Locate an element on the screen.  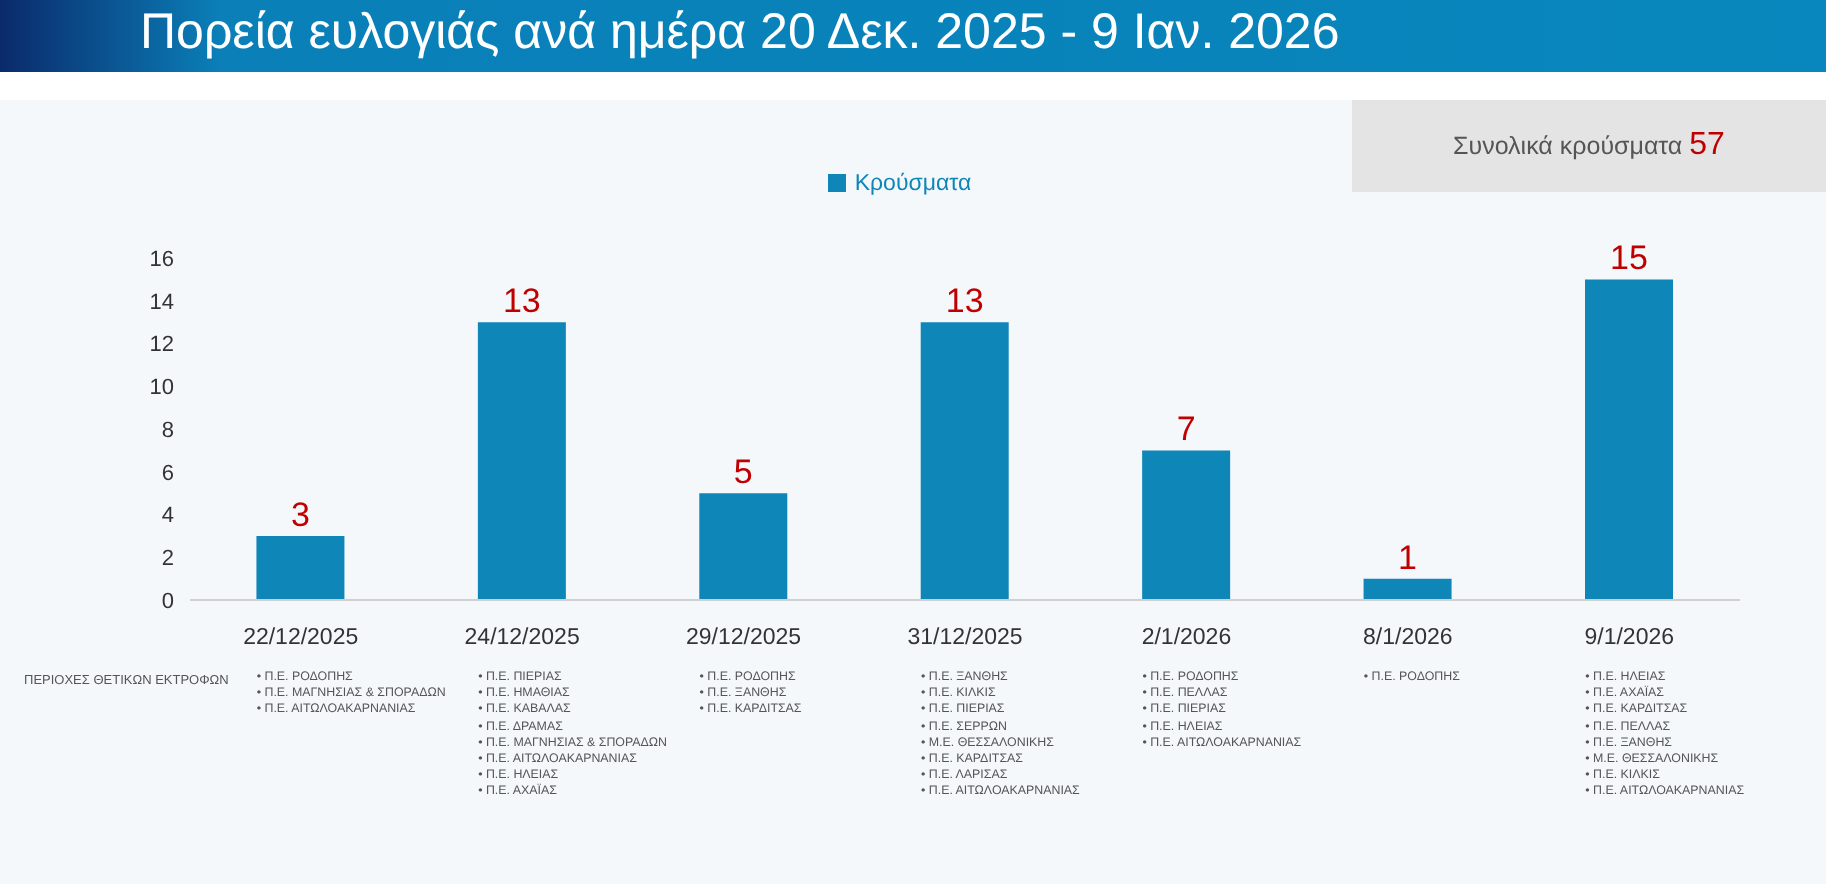
data-label: 5 is located at coordinates (743, 472).